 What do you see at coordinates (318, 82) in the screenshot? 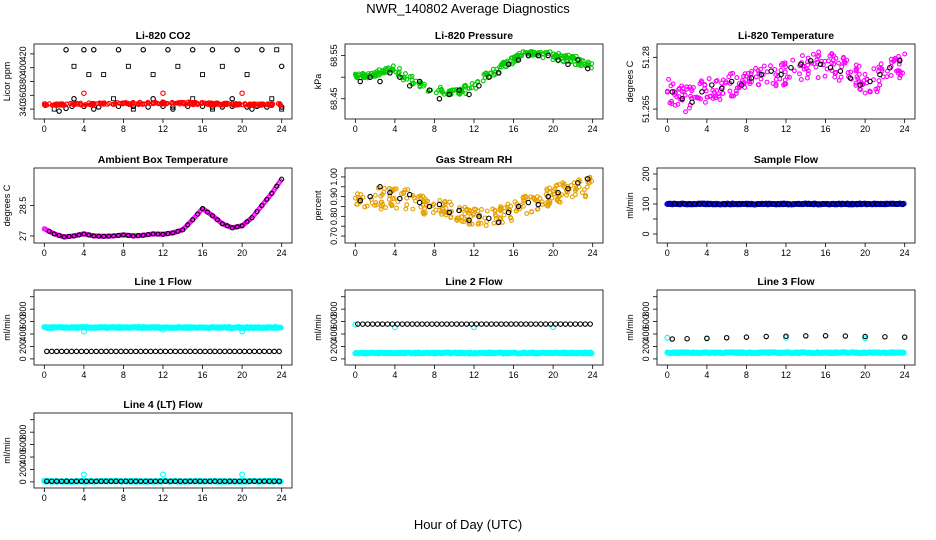
I see `y-axis-label: kPa` at bounding box center [318, 82].